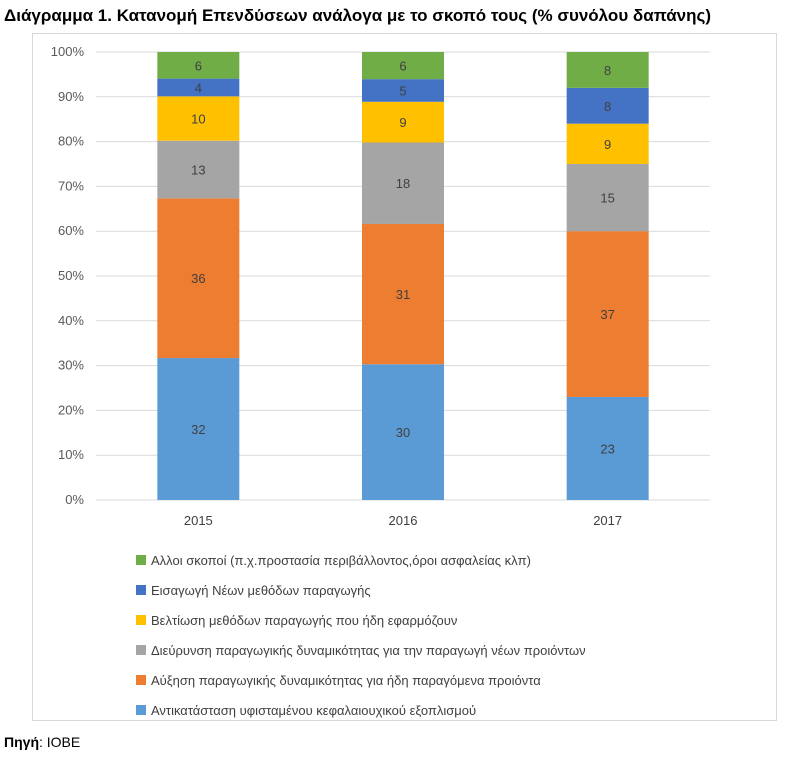  Describe the element at coordinates (71, 230) in the screenshot. I see `y-tick-label: 60%` at that location.